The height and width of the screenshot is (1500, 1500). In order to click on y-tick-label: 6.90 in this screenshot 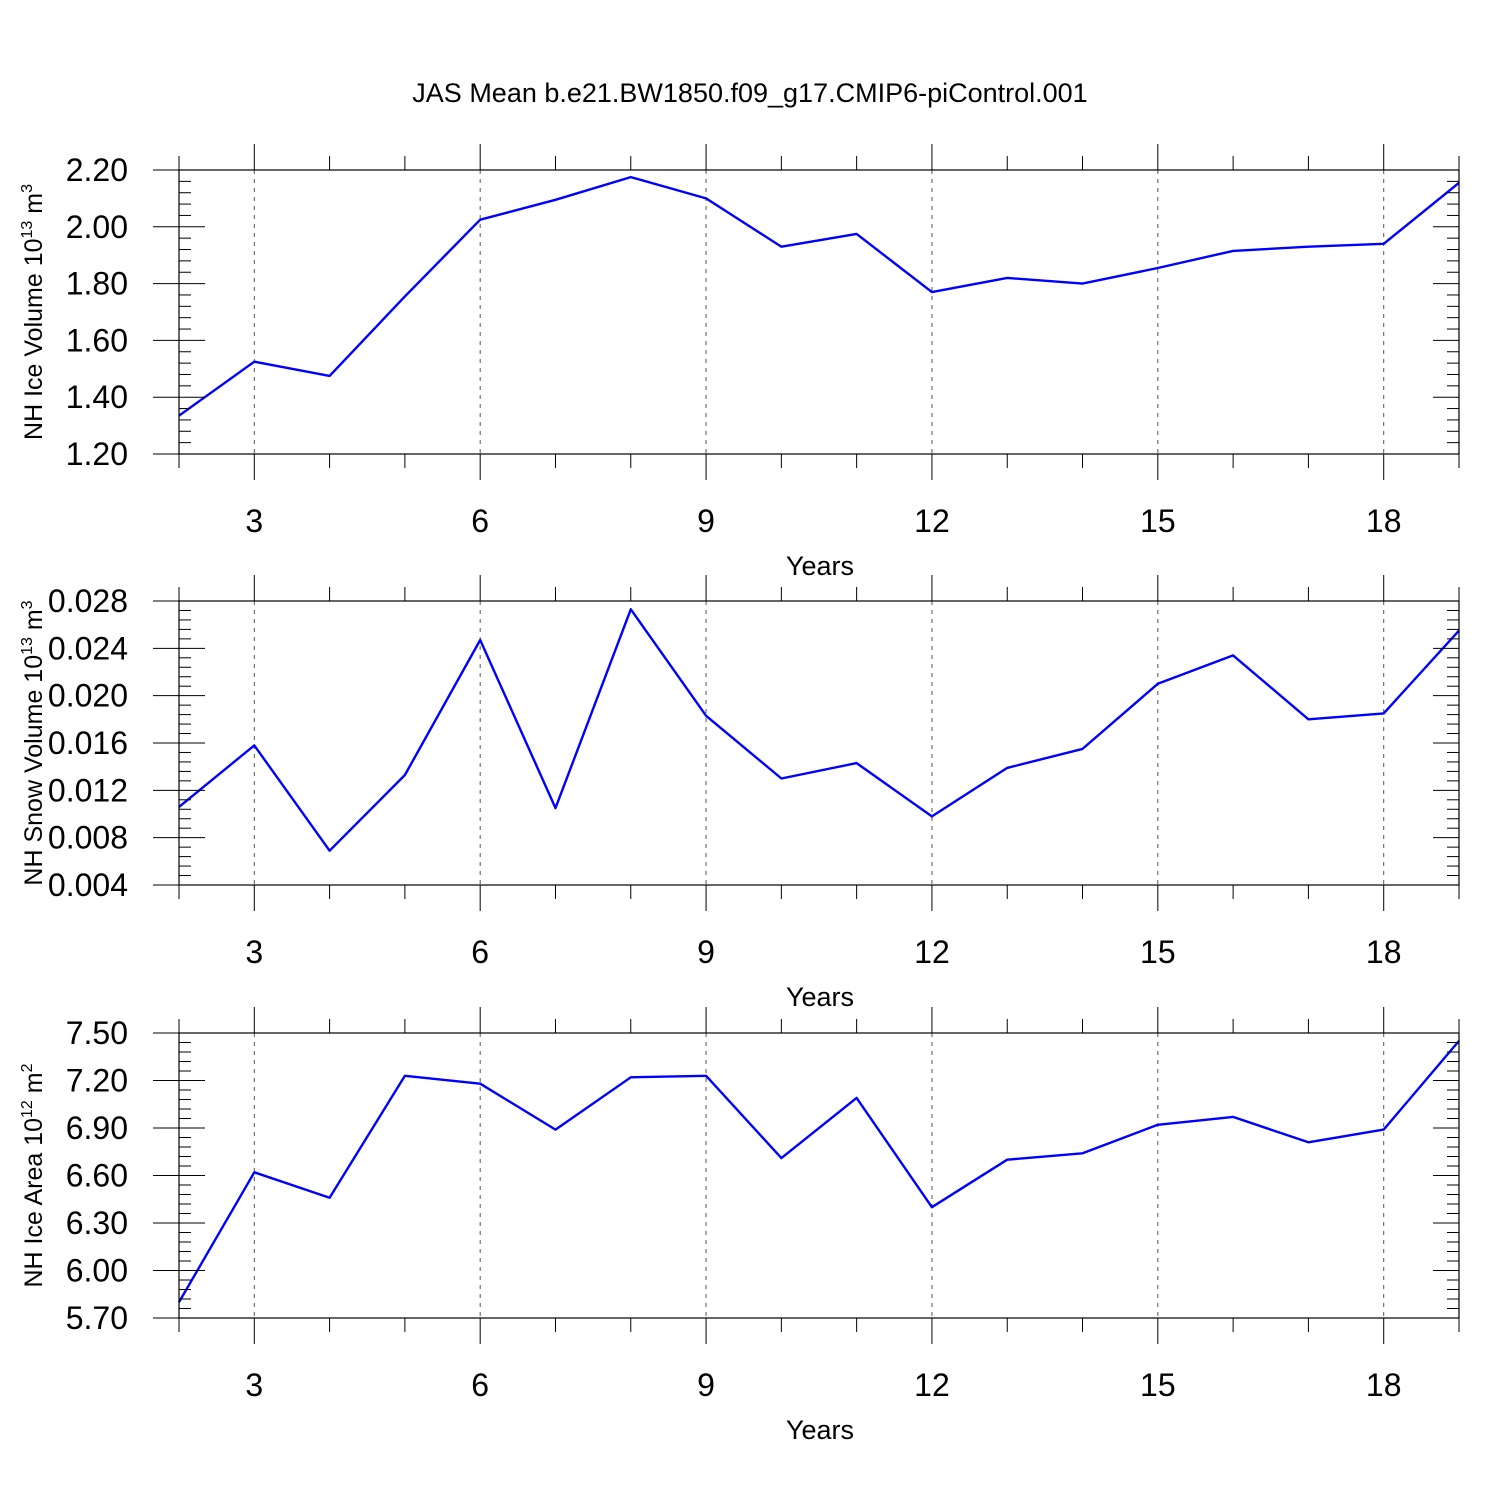, I will do `click(97, 1128)`.